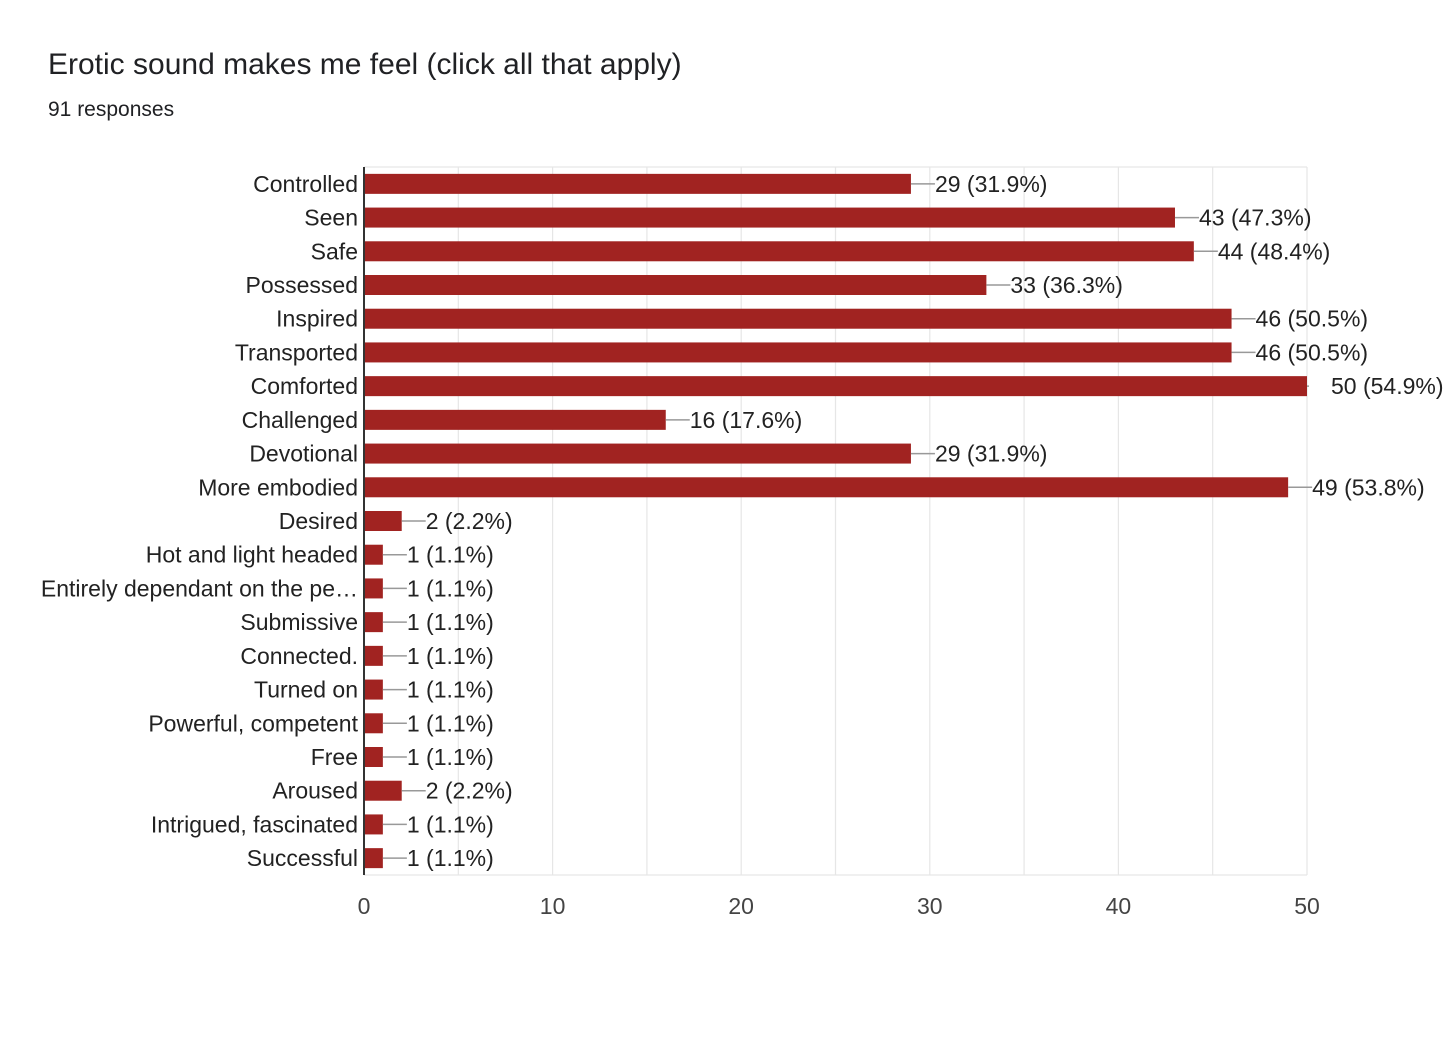  Describe the element at coordinates (303, 454) in the screenshot. I see `category-label: Devotional` at that location.